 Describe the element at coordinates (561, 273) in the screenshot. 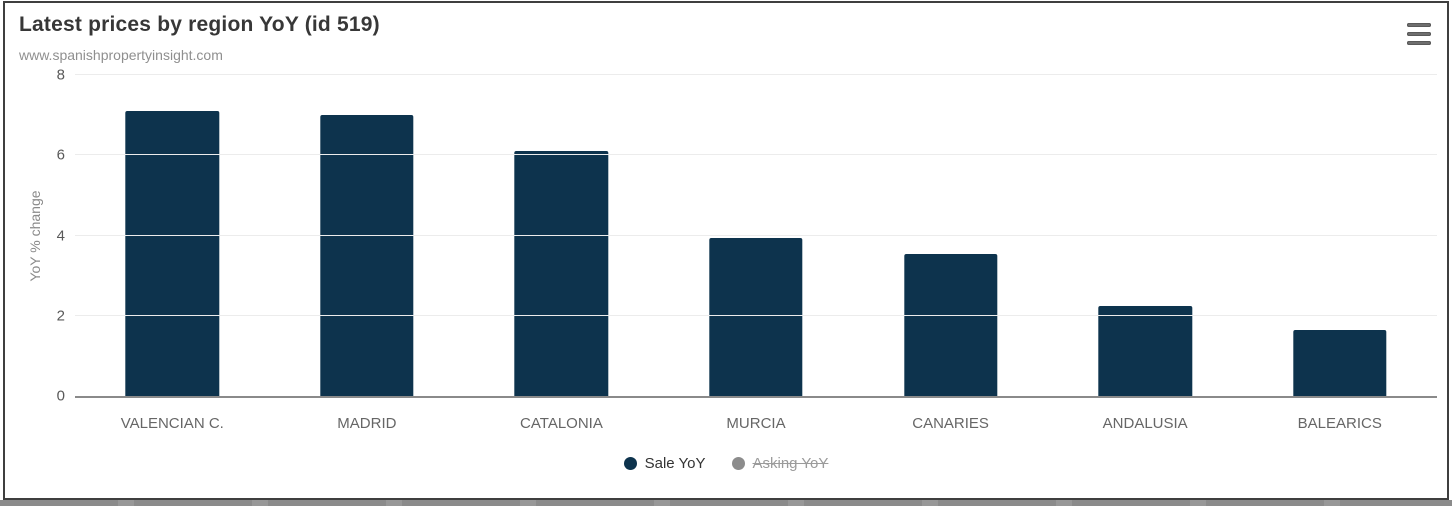

I see `bar-catalonia` at that location.